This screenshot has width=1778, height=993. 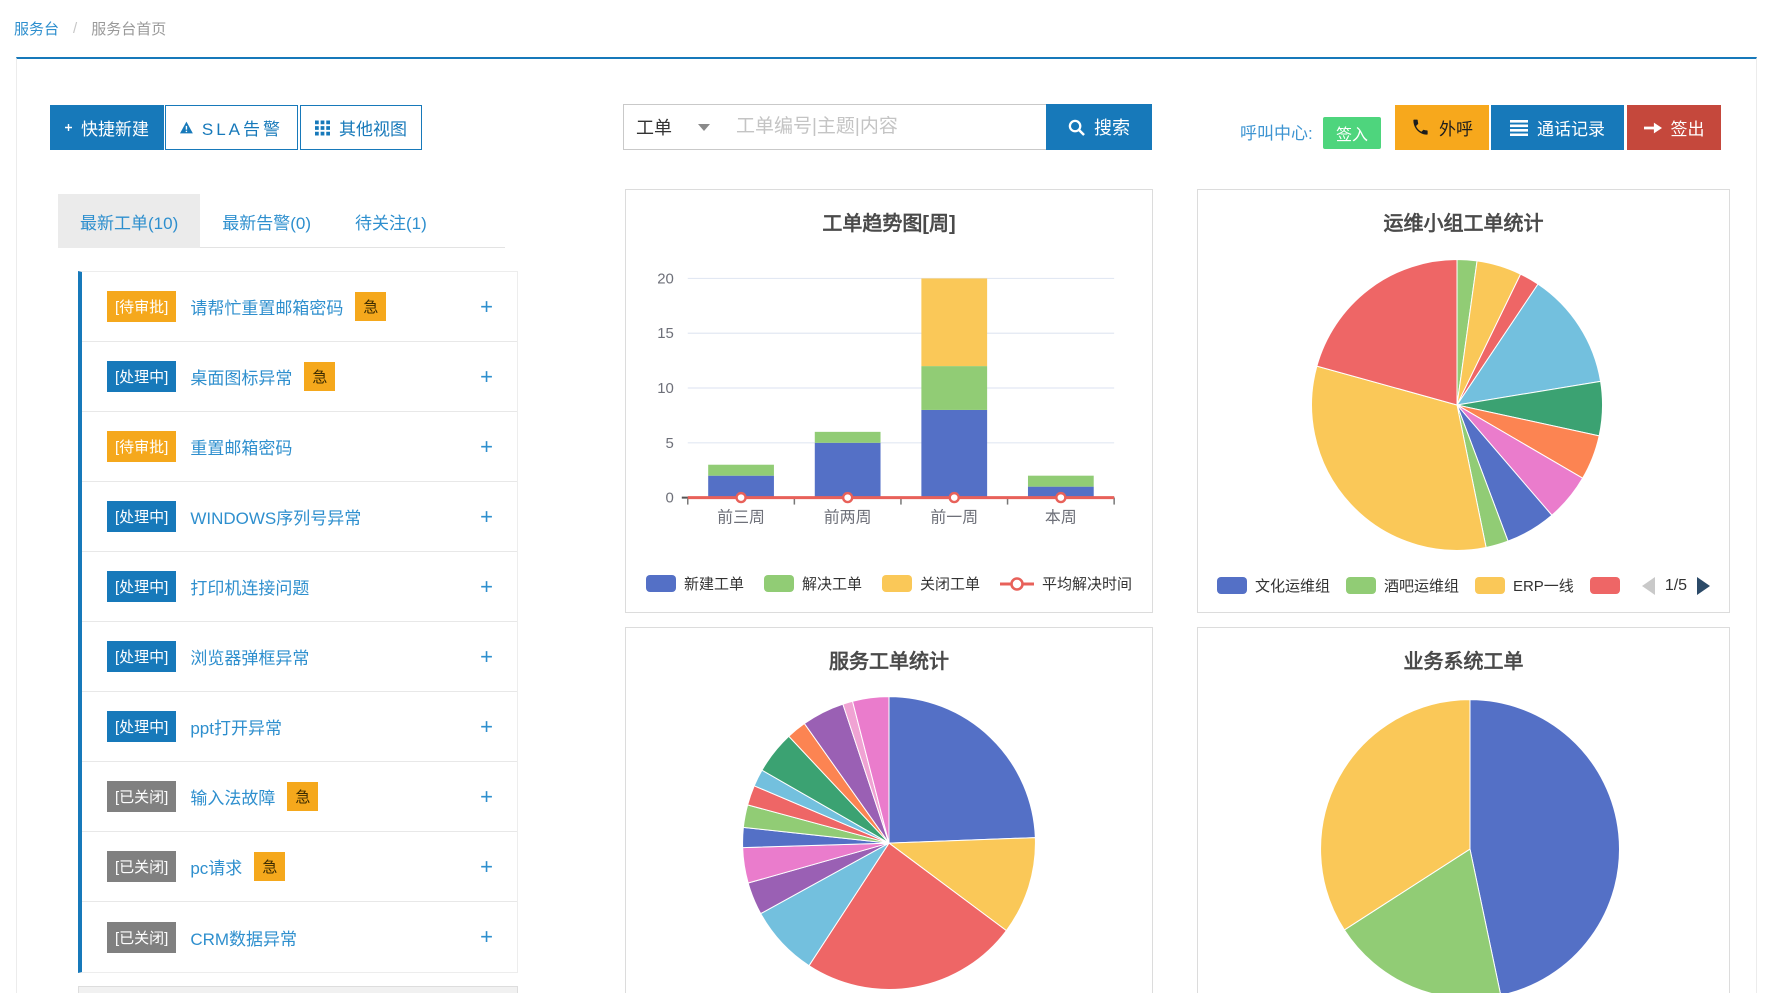 What do you see at coordinates (1292, 586) in the screenshot?
I see `legend-label: 文化运维组` at bounding box center [1292, 586].